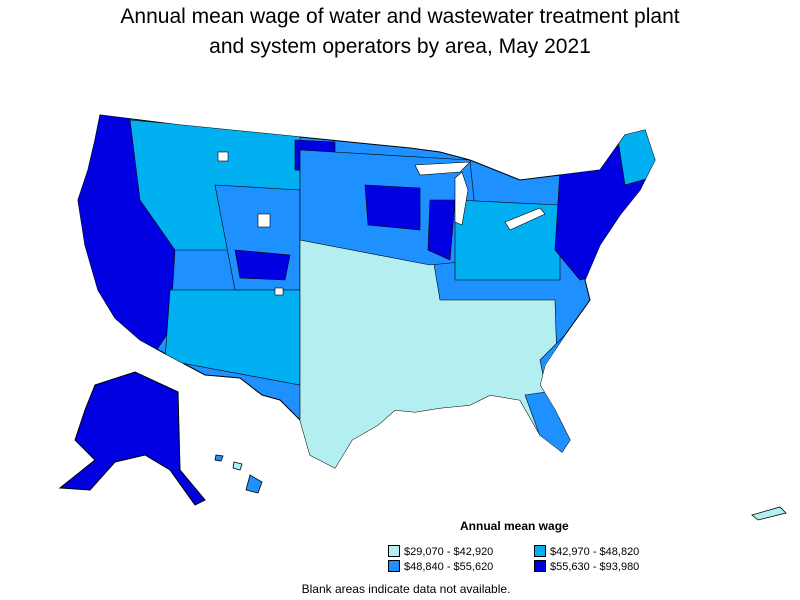 The height and width of the screenshot is (600, 800). I want to click on legend-title: Annual mean wage, so click(514, 526).